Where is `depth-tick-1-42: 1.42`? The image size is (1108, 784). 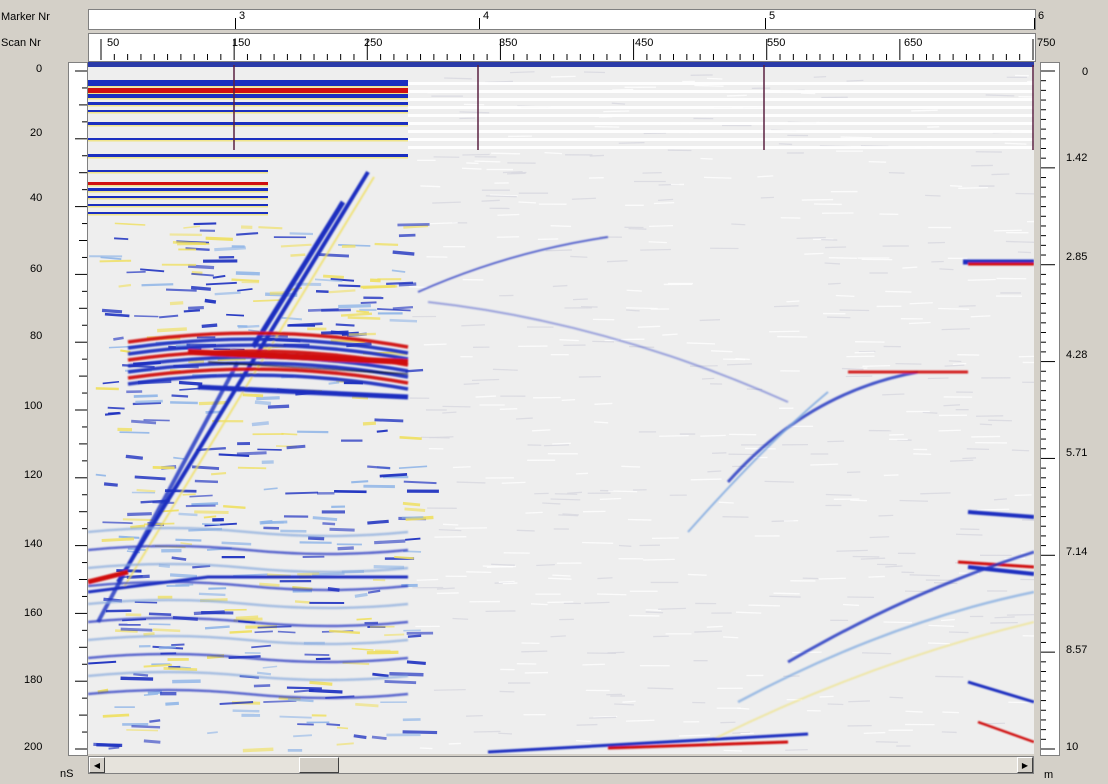
depth-tick-1-42: 1.42 is located at coordinates (1077, 158).